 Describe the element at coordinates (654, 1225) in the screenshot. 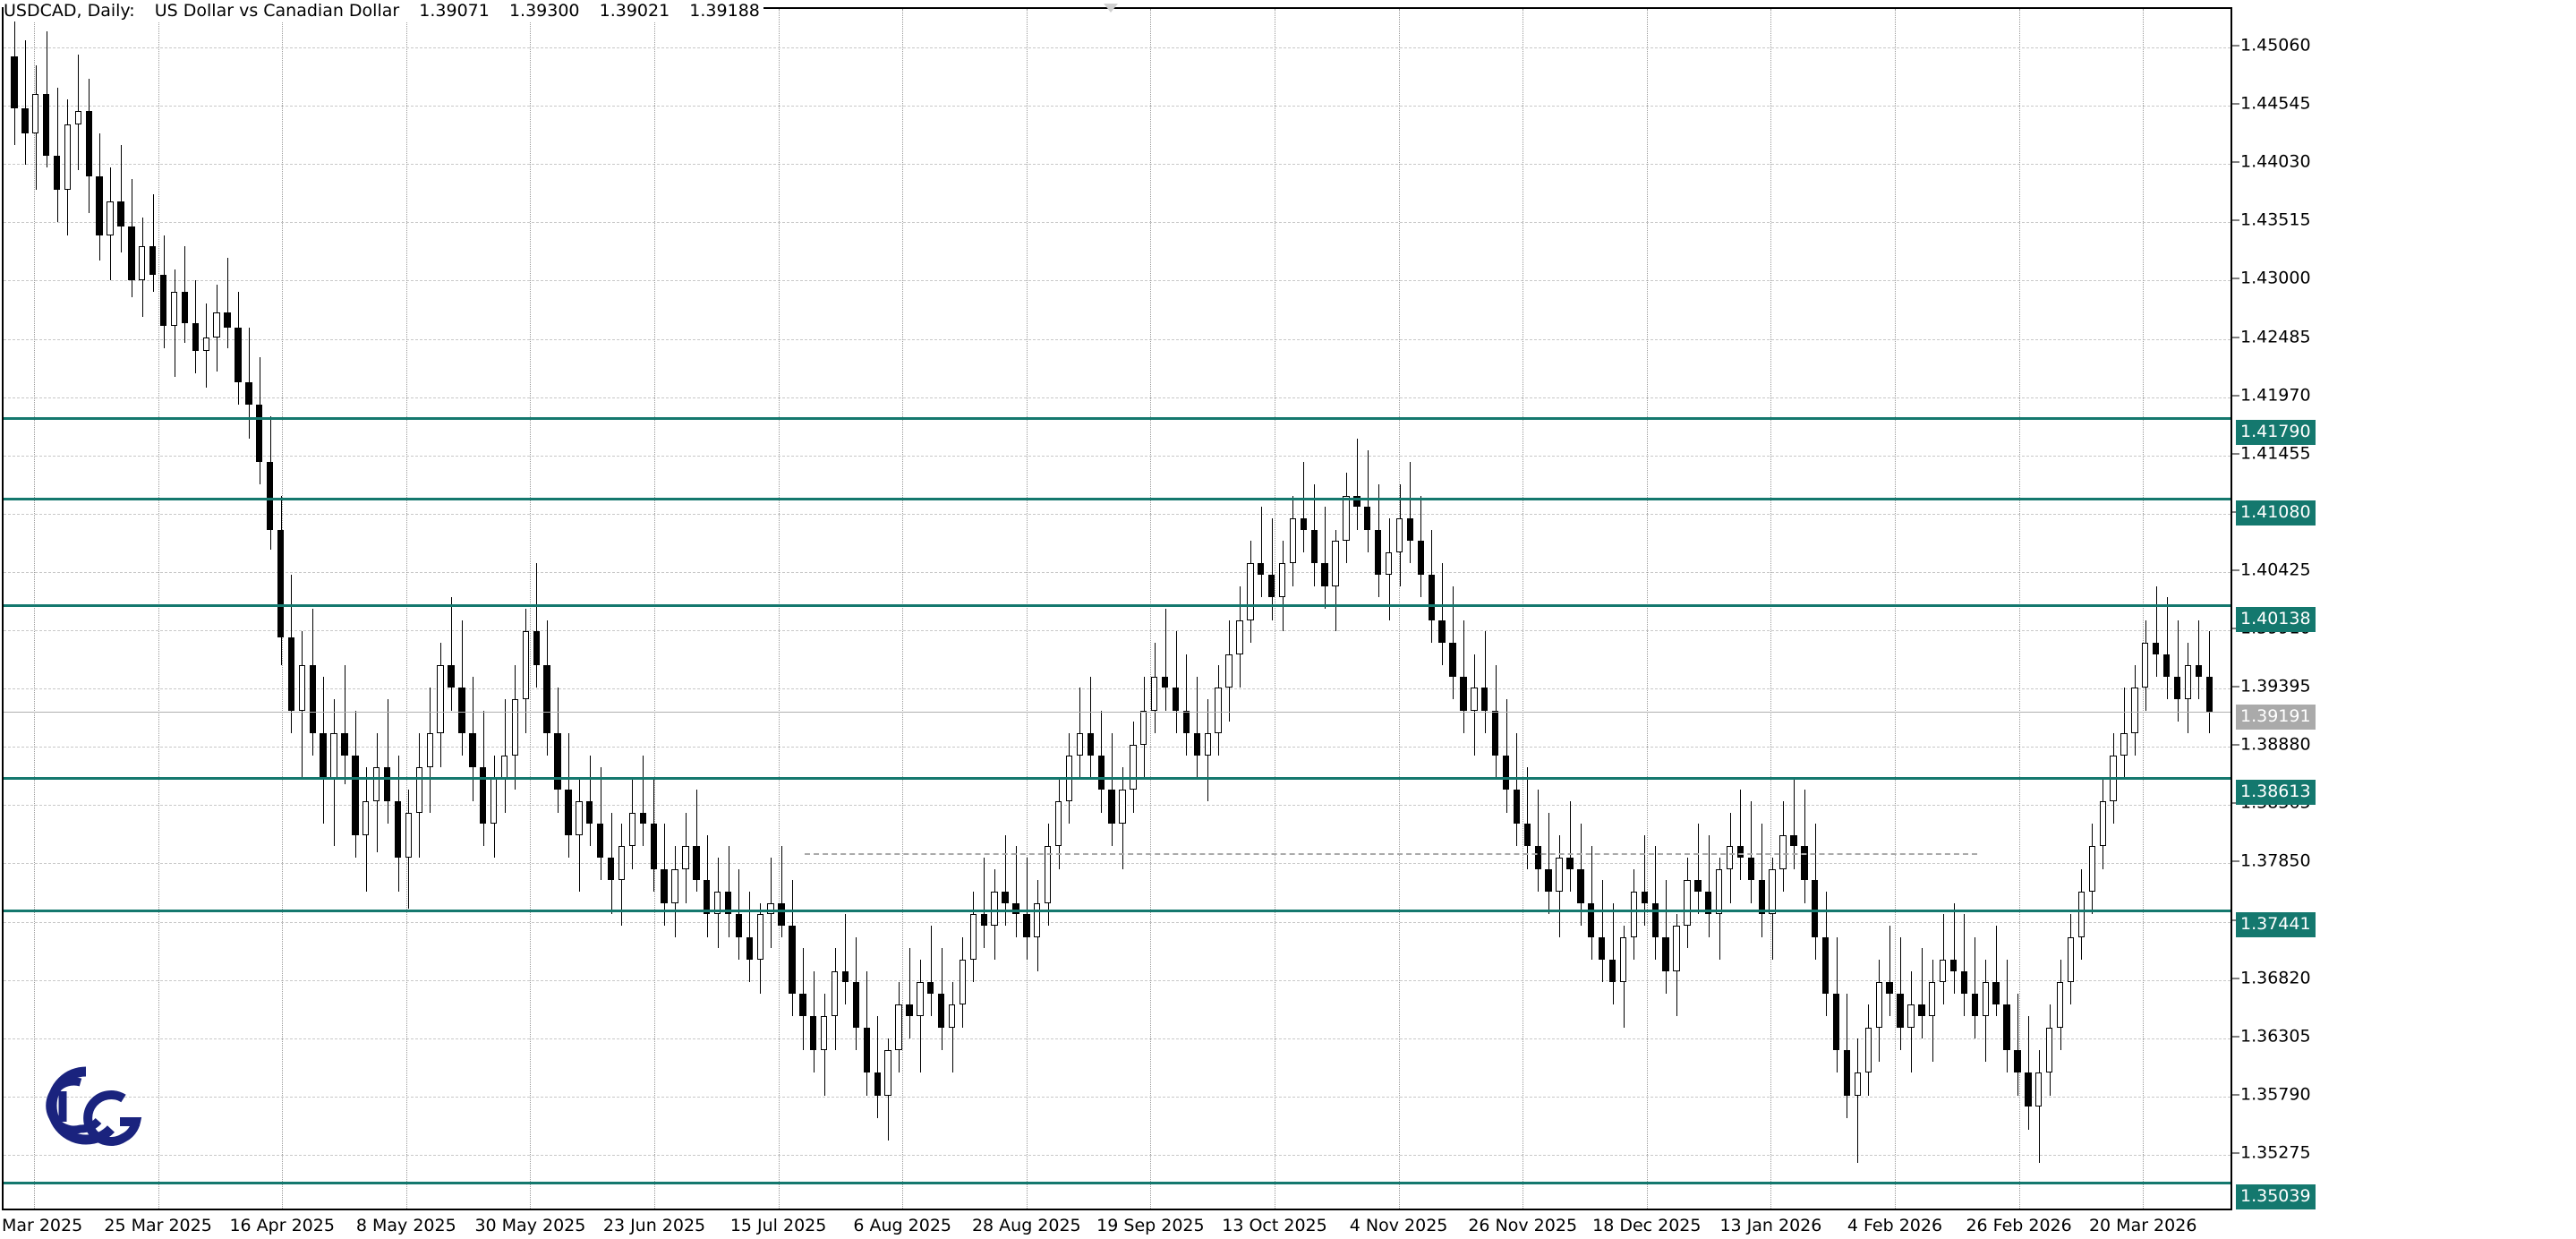

I see `date-tick-label: 23 Jun 2025` at that location.